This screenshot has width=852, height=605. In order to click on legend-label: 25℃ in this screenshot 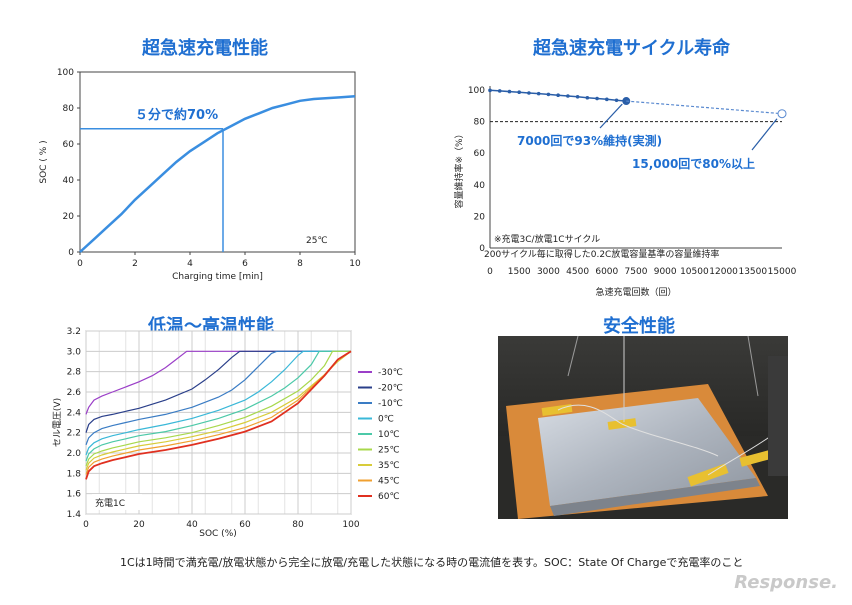, I will do `click(389, 451)`.